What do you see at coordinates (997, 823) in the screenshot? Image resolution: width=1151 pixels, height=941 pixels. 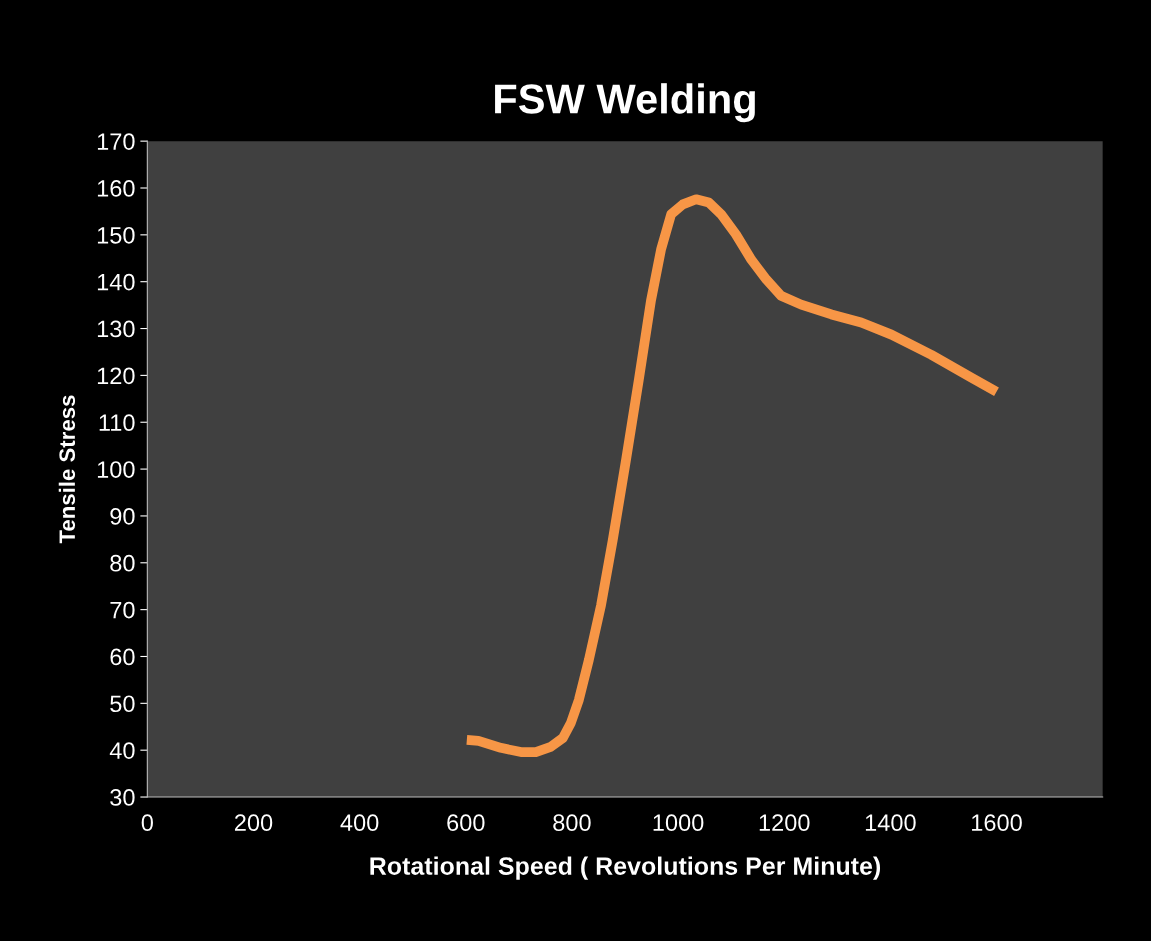 I see `x-tick-label: 1600` at bounding box center [997, 823].